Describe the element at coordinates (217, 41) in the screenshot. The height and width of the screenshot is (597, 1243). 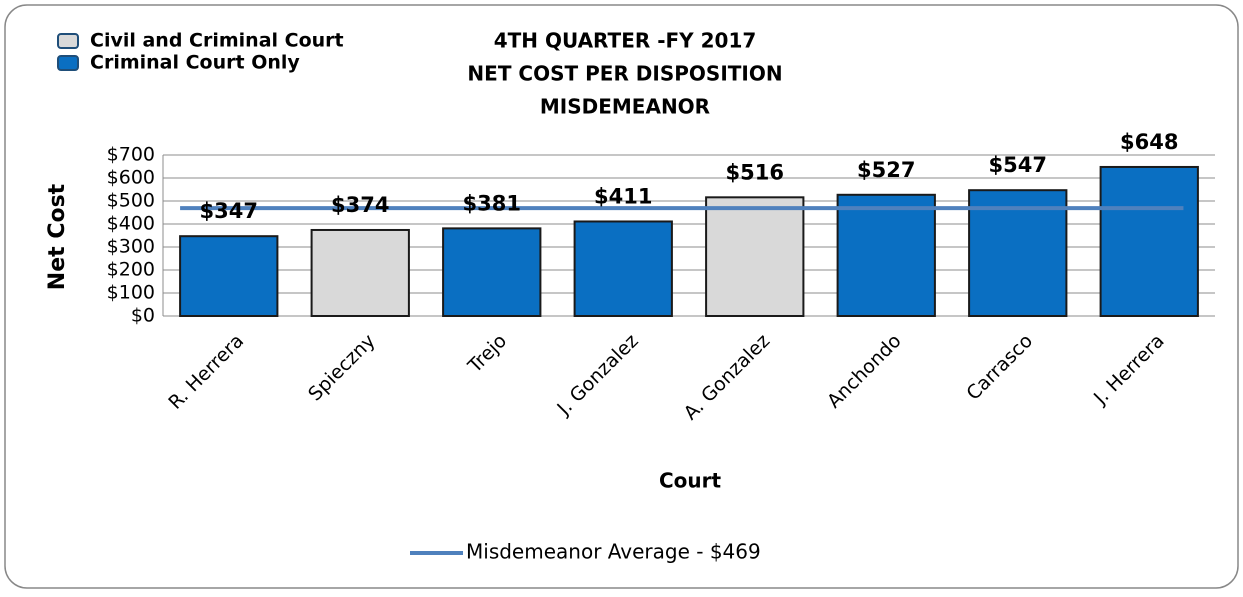
I see `legend-label: Civil and Criminal Court` at that location.